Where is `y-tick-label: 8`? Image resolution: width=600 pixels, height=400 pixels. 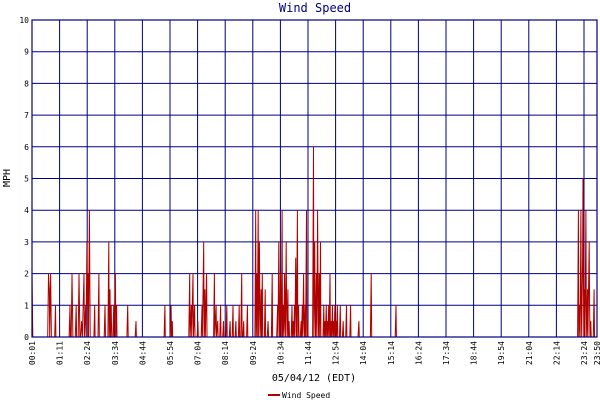 y-tick-label: 8 is located at coordinates (26, 83).